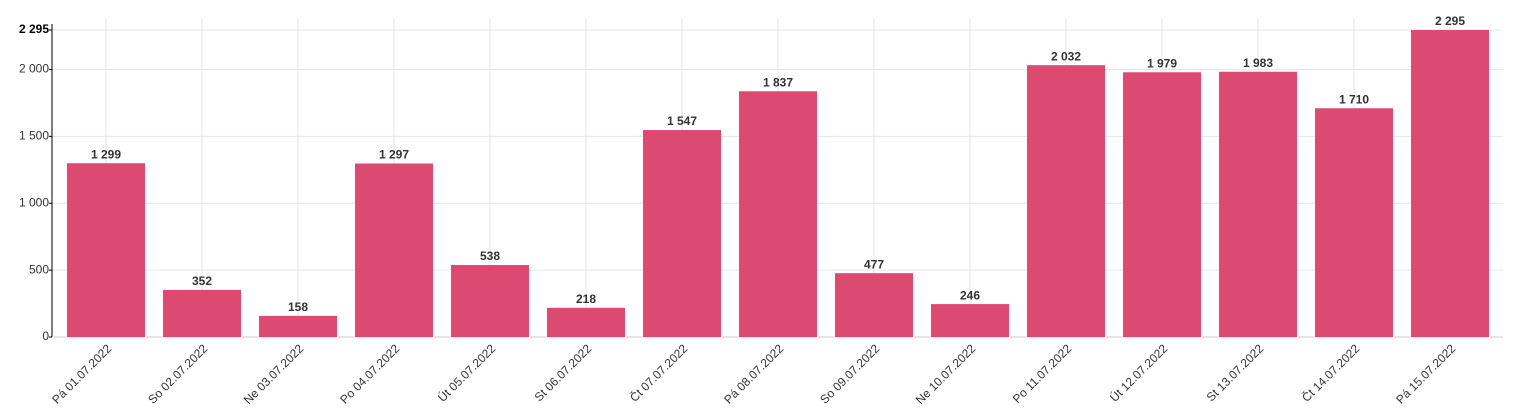 This screenshot has width=1529, height=415. What do you see at coordinates (1450, 21) in the screenshot?
I see `value-label: 2 295` at bounding box center [1450, 21].